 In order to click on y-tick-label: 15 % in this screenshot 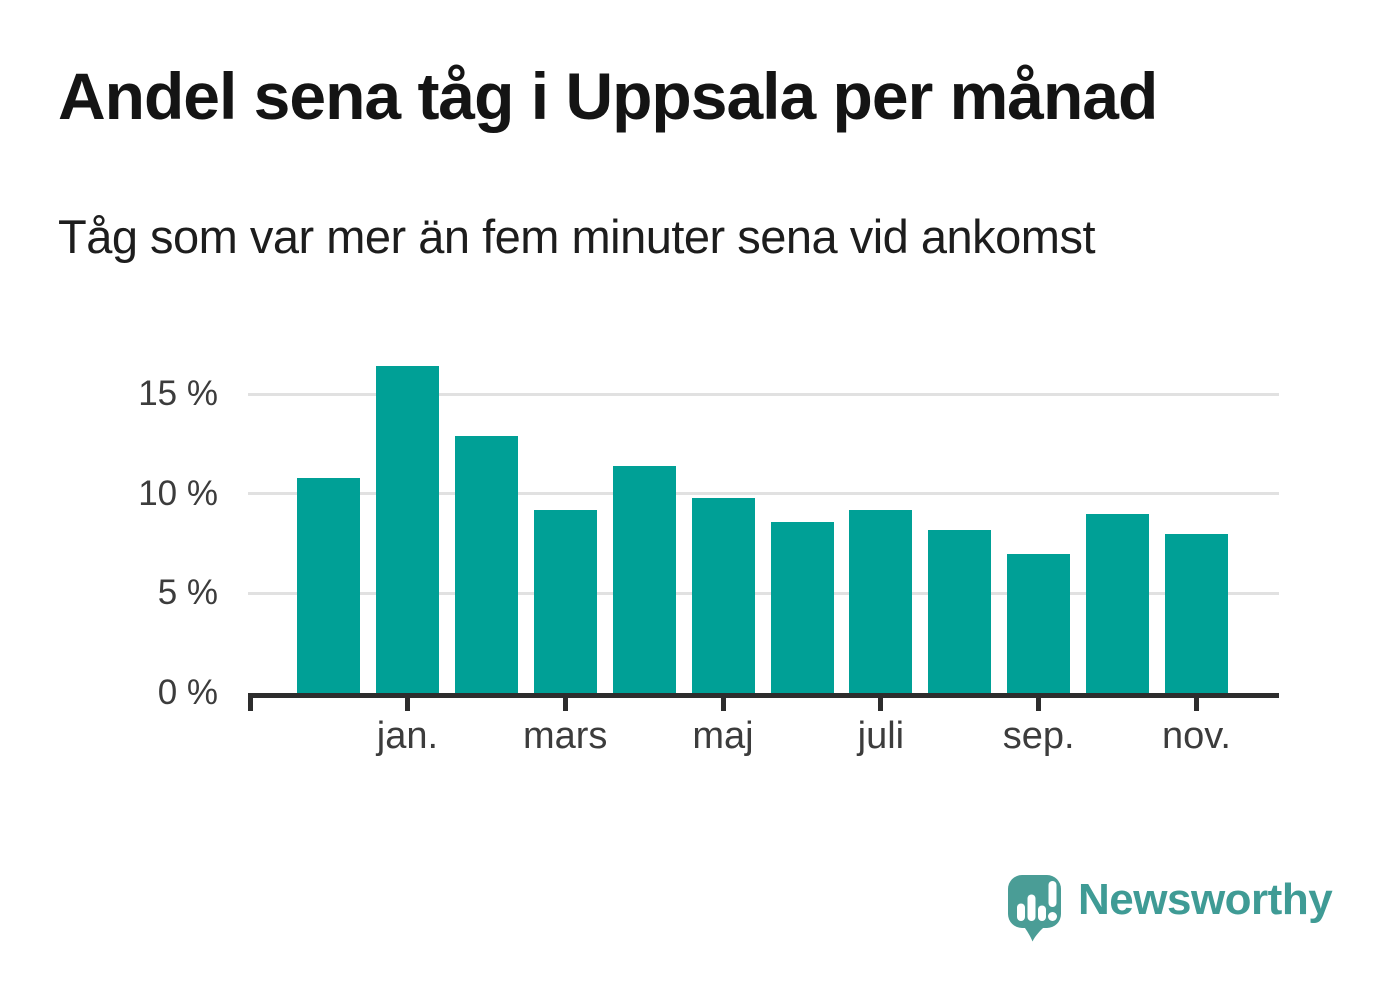, I will do `click(178, 394)`.